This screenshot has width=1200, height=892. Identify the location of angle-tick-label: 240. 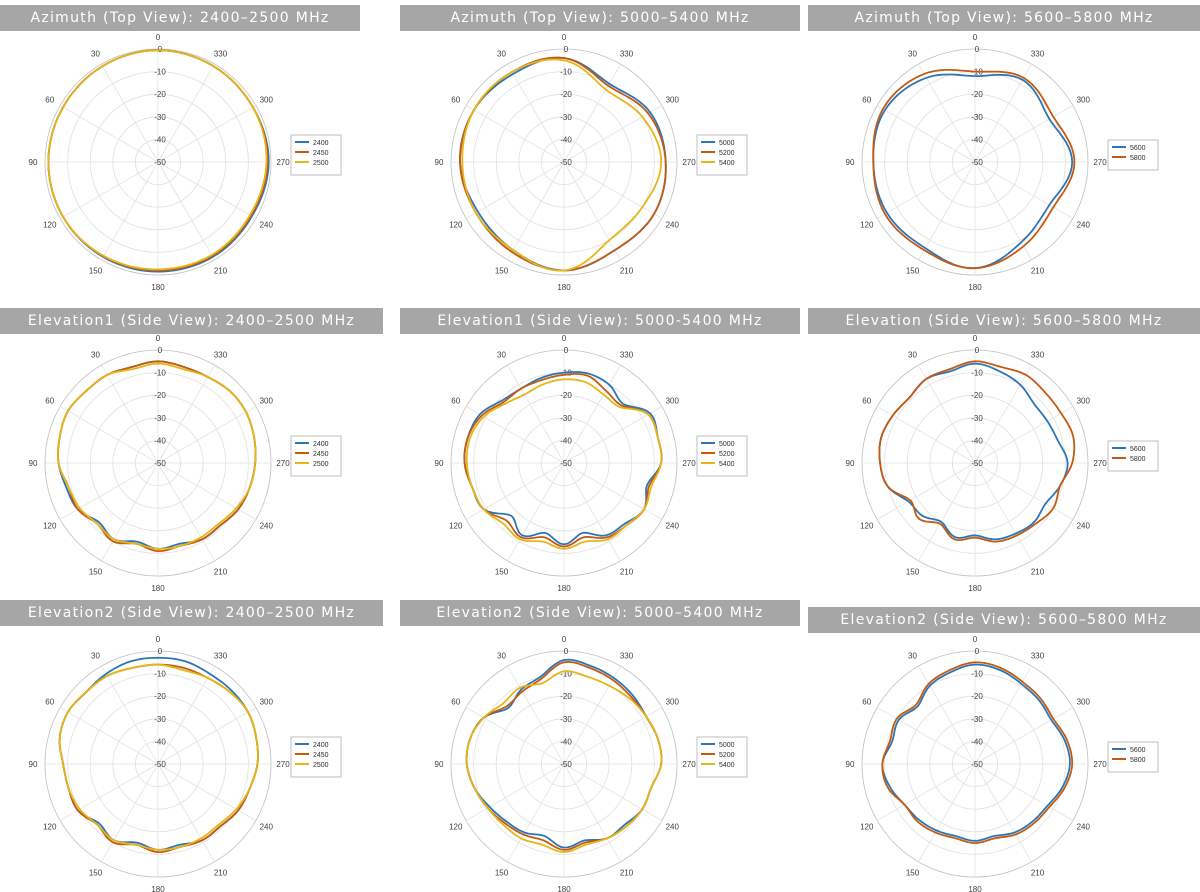
(267, 526).